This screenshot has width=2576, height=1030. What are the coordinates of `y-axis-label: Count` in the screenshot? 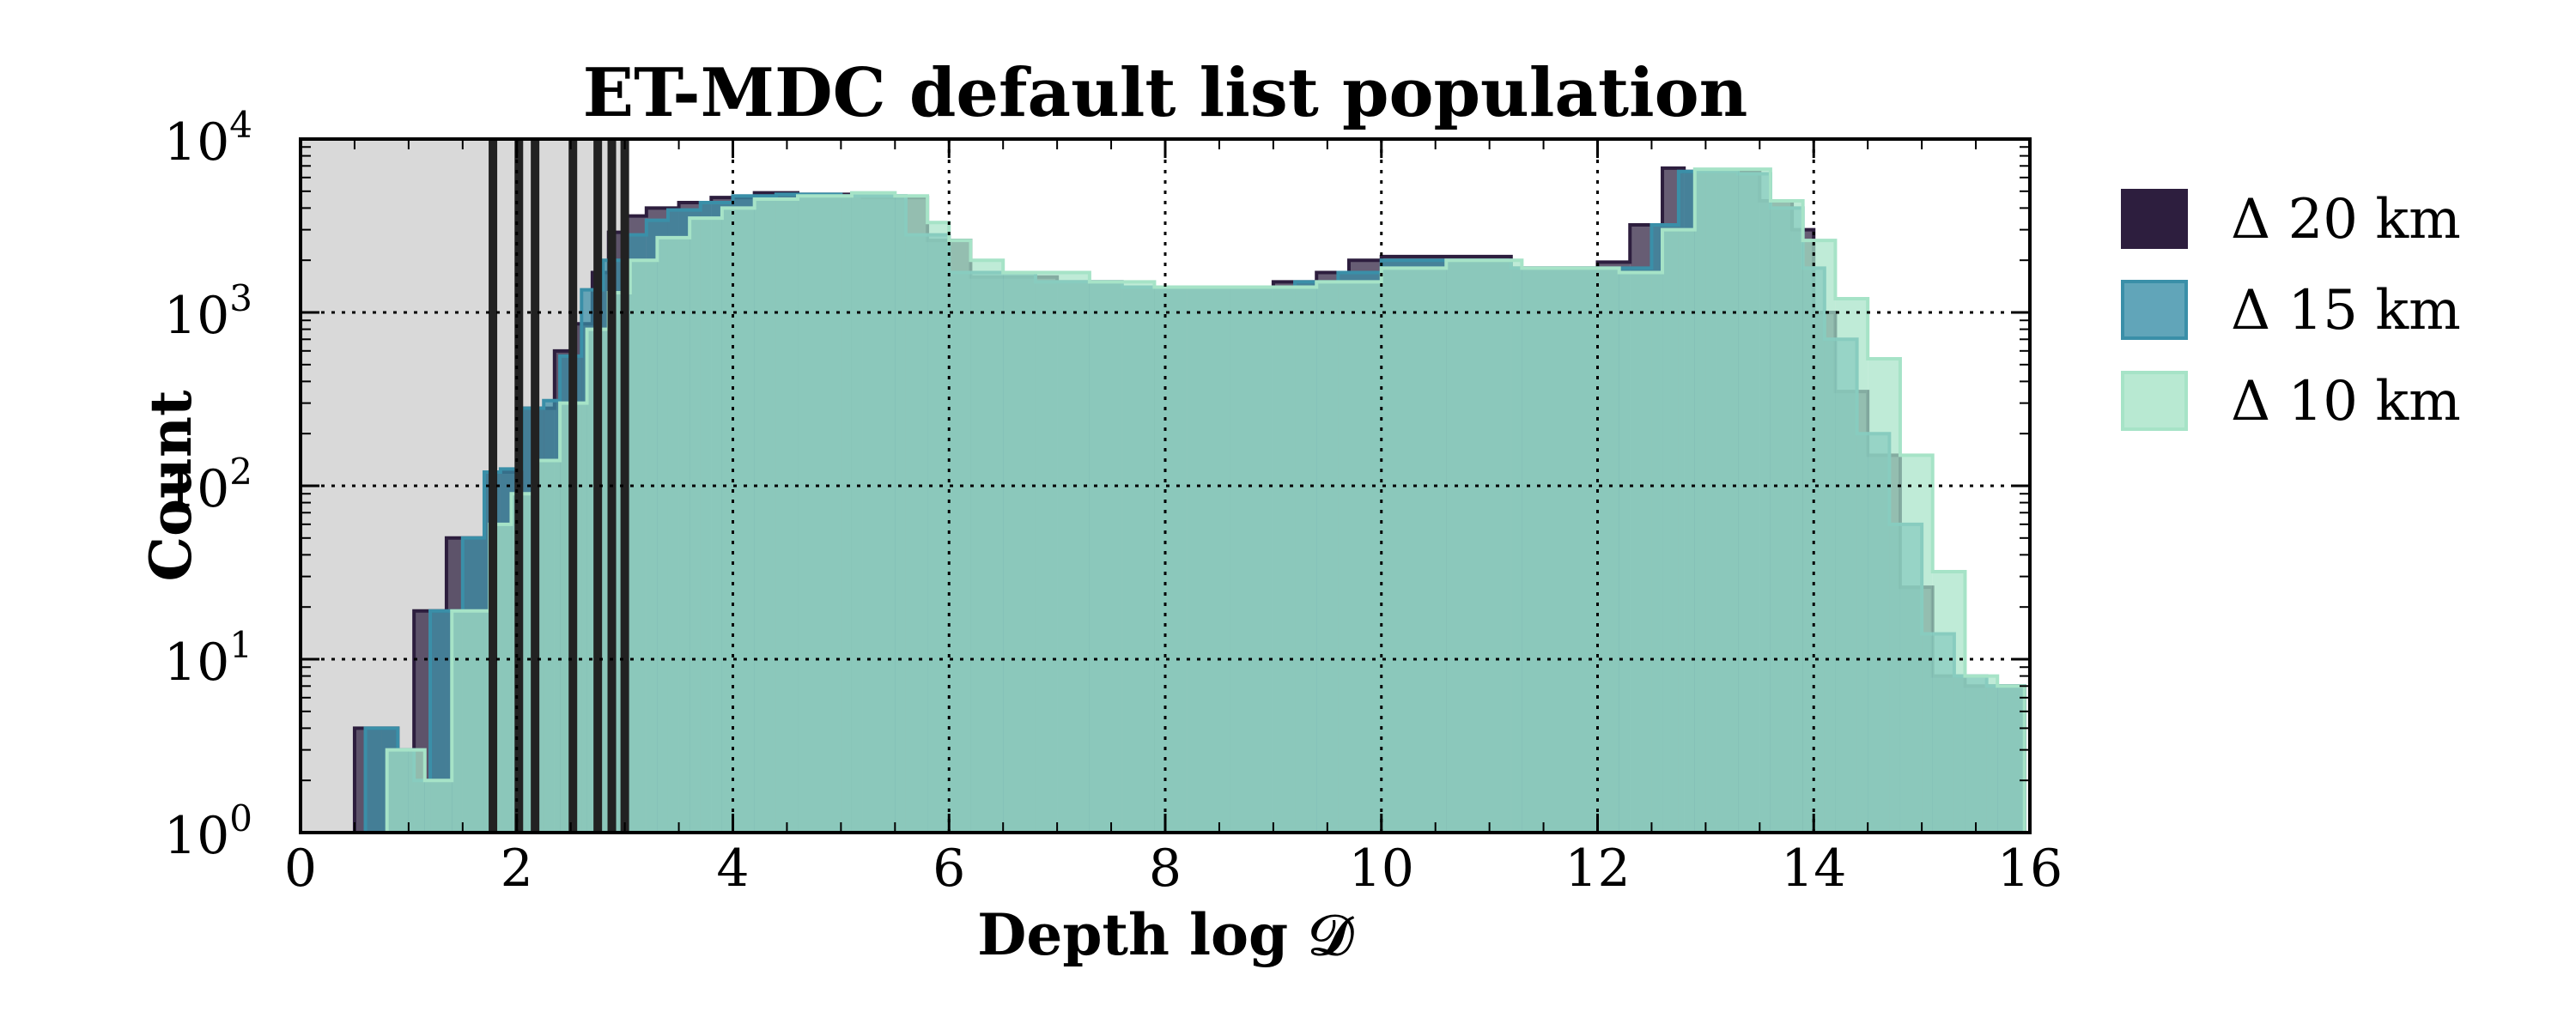 It's located at (170, 486).